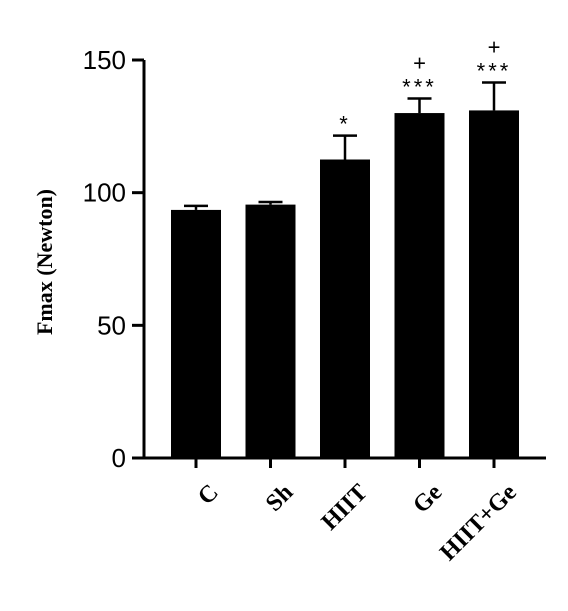 The height and width of the screenshot is (611, 568). I want to click on x-tick-label: HIIT+Ge, so click(478, 522).